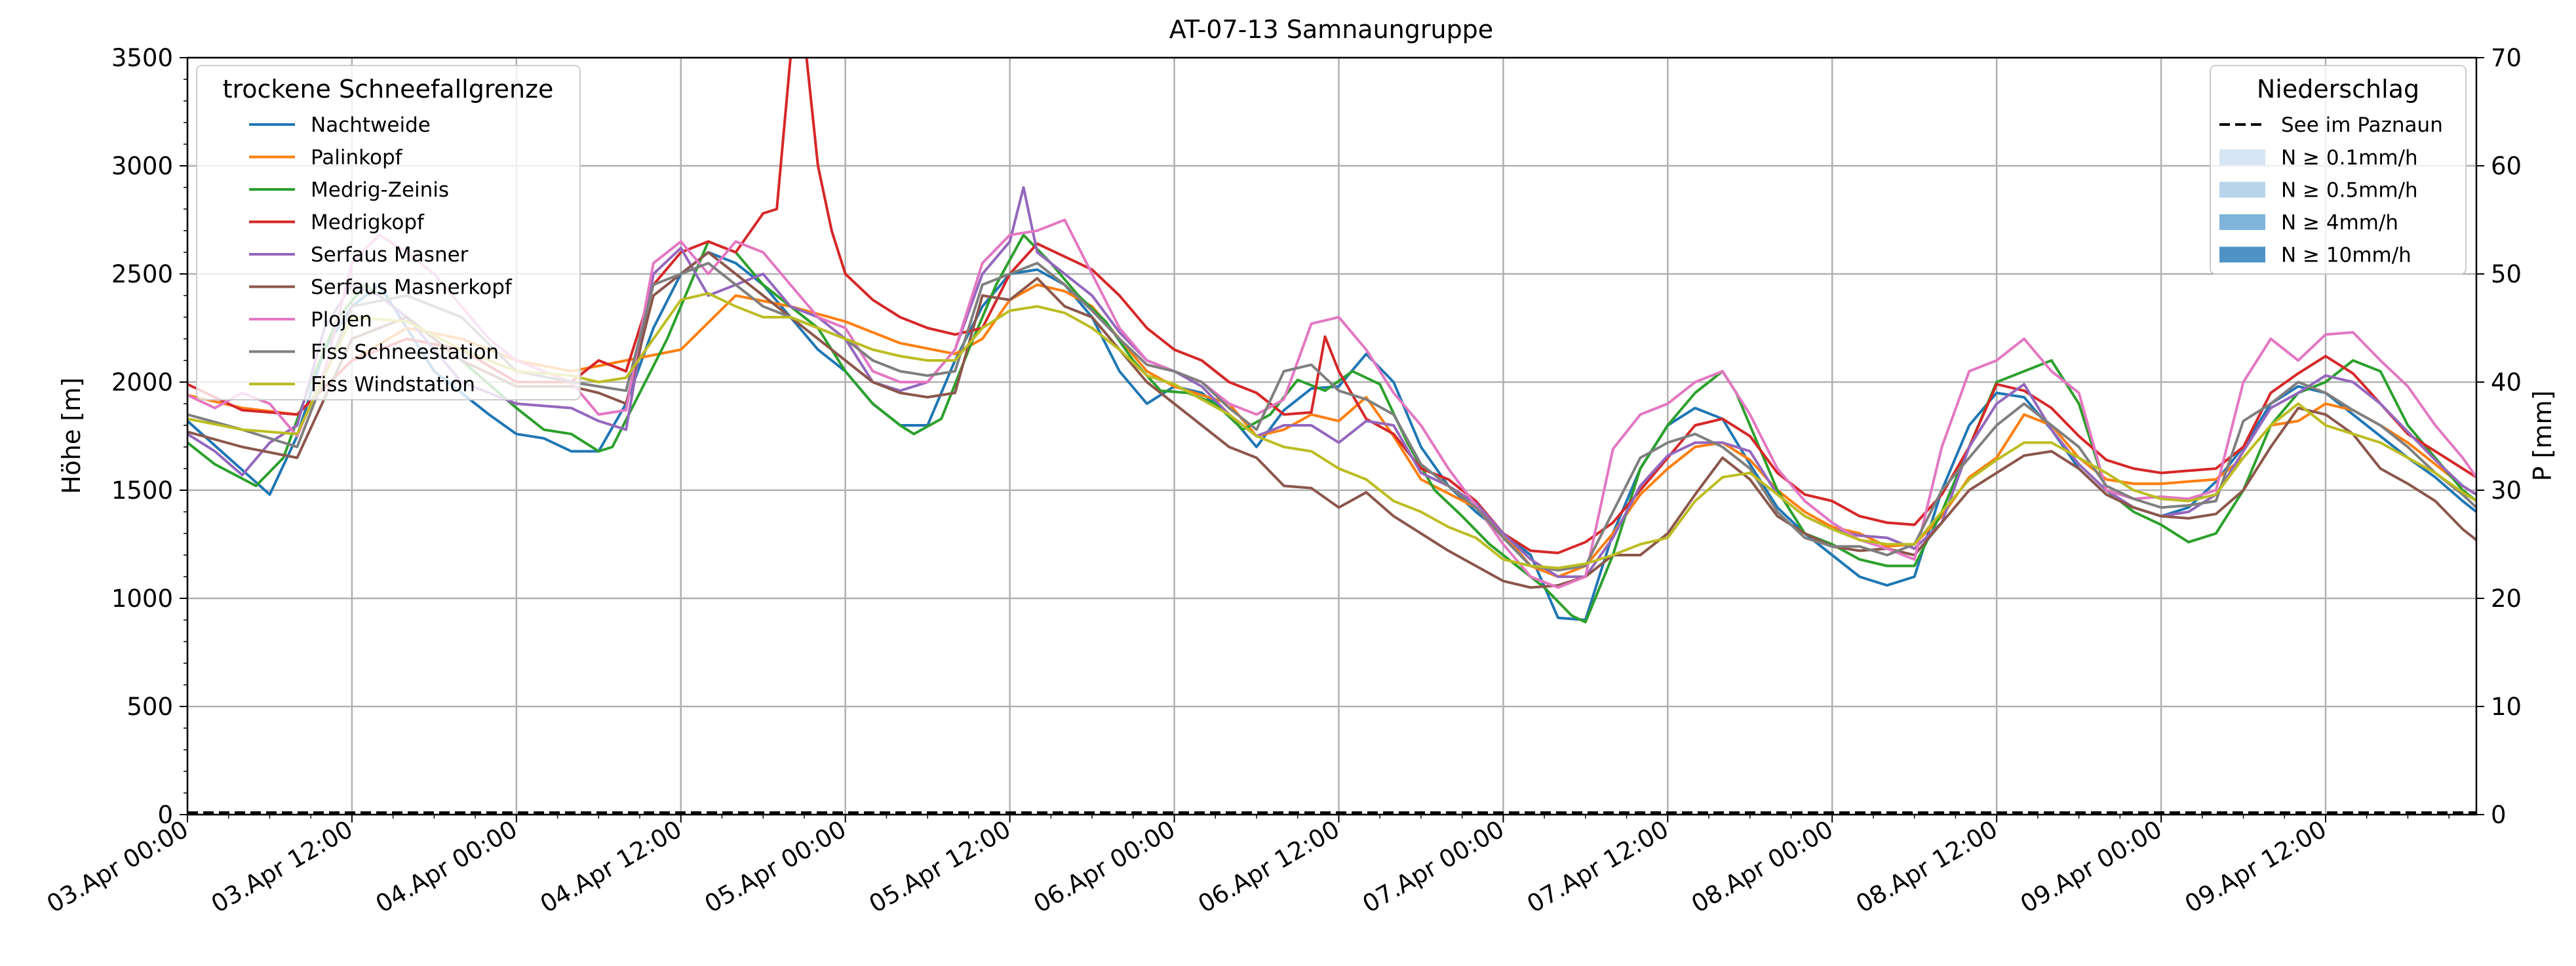  What do you see at coordinates (412, 287) in the screenshot?
I see `legend-label: Serfaus Masnerkopf` at bounding box center [412, 287].